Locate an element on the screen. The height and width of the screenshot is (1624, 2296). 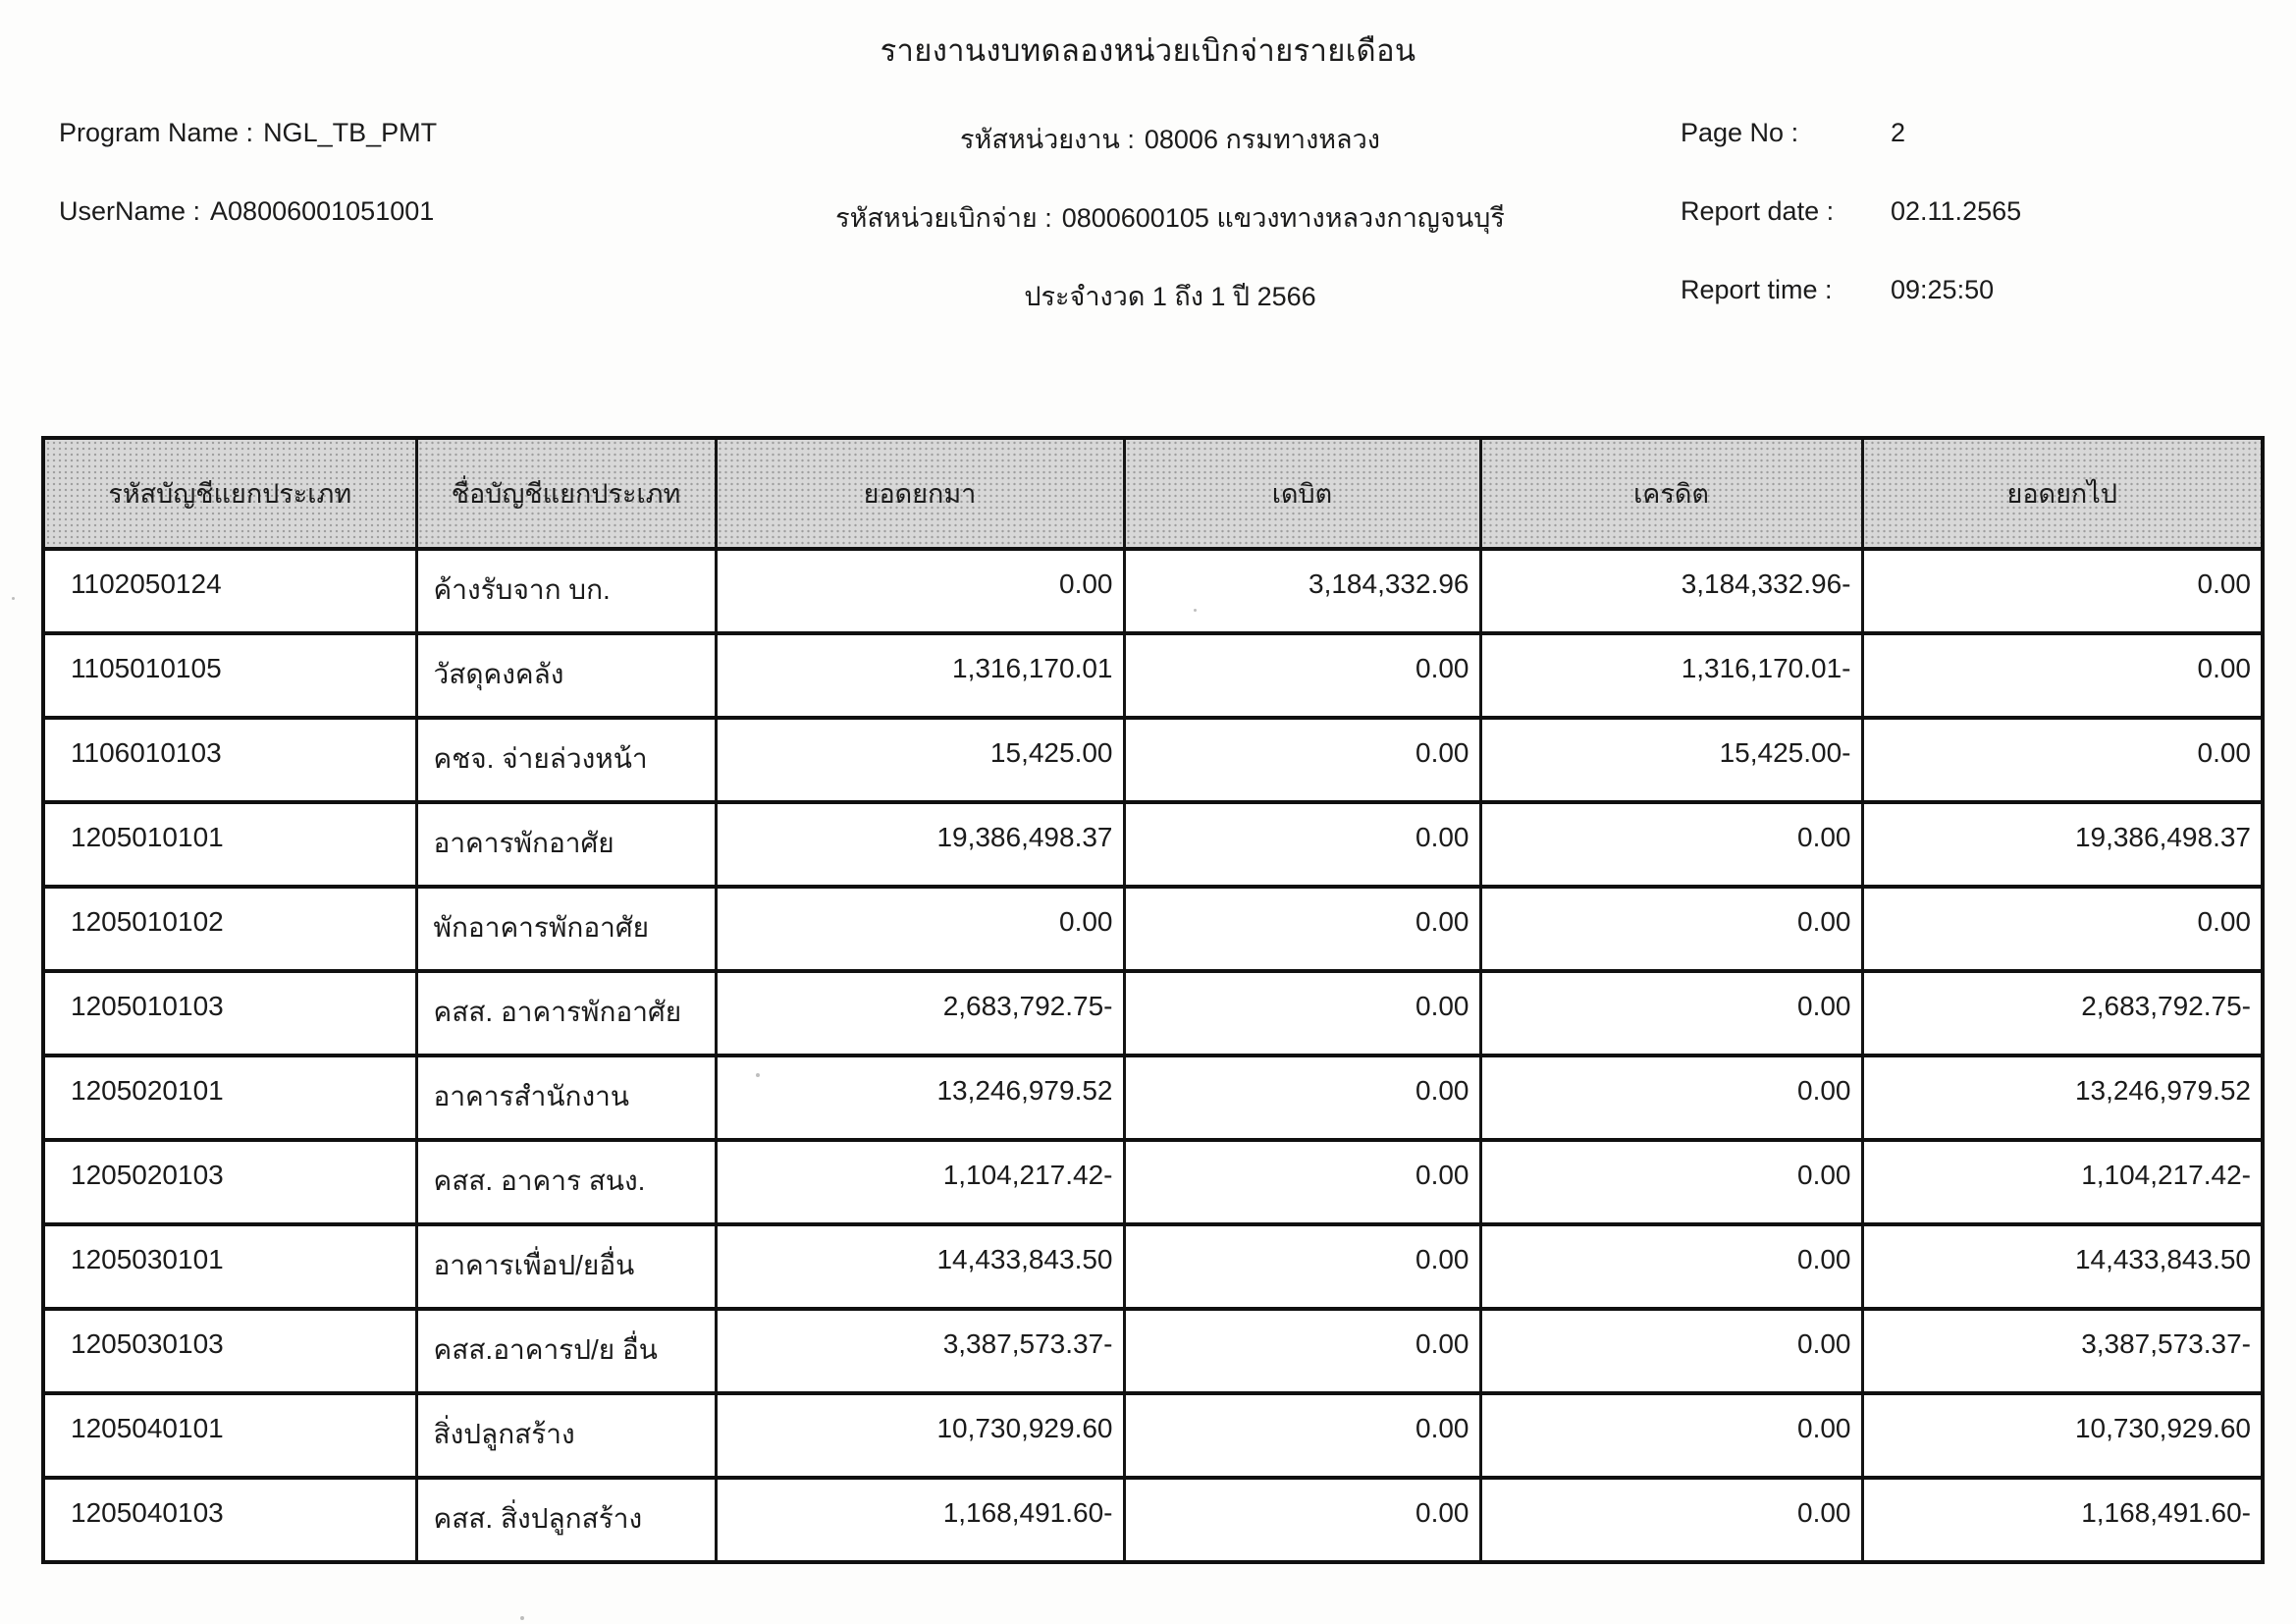
credit-cell: 1,316,170.01- is located at coordinates (1671, 675).